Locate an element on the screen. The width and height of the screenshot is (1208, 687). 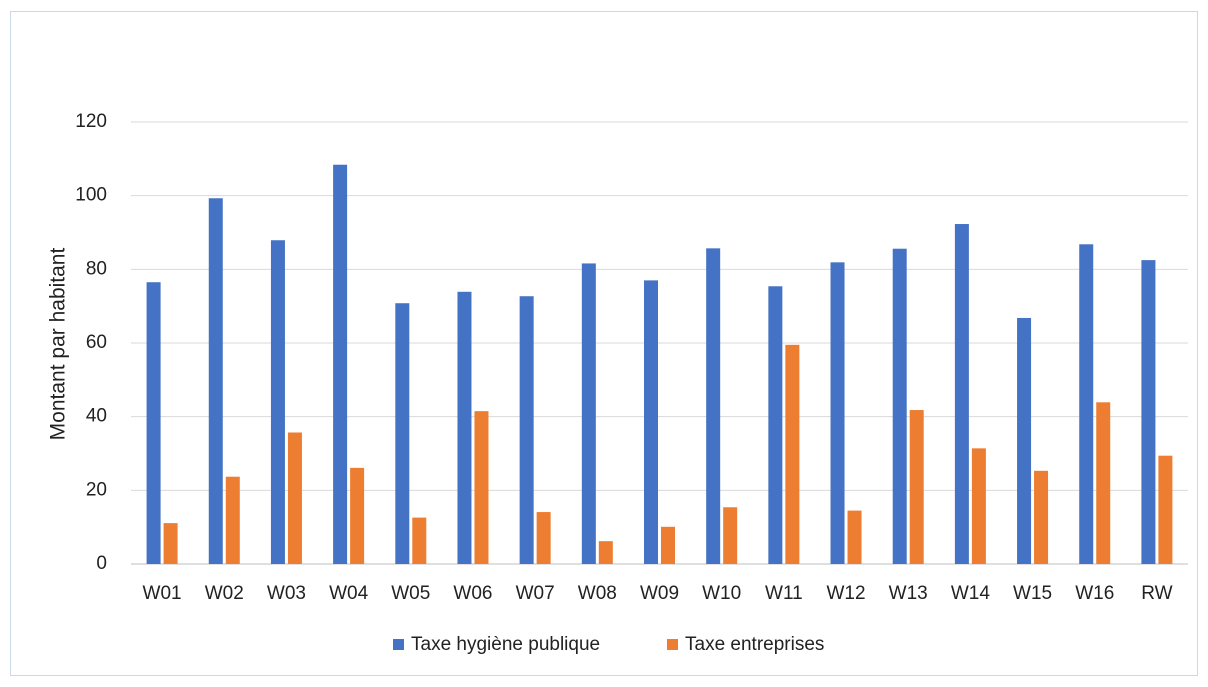
x-tick-label: W13 is located at coordinates (908, 593).